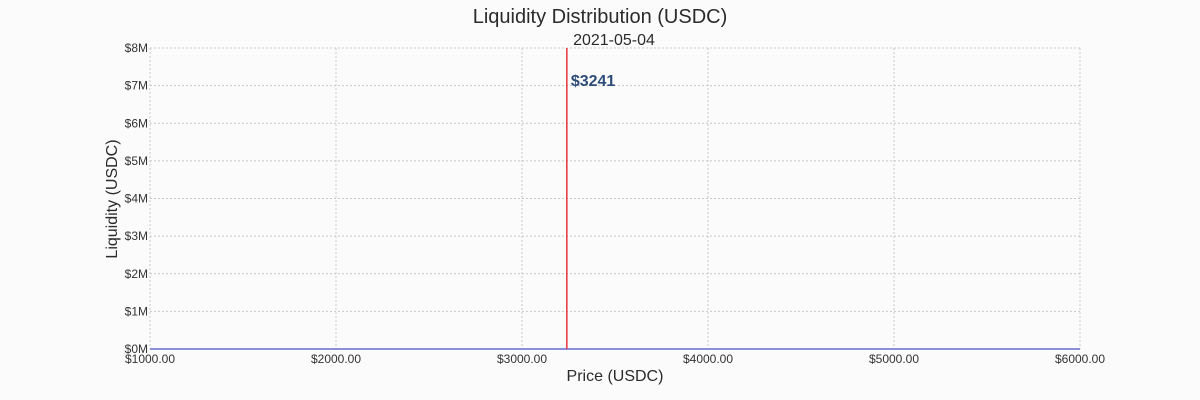  Describe the element at coordinates (136, 311) in the screenshot. I see `y-tick-label: $1M` at that location.